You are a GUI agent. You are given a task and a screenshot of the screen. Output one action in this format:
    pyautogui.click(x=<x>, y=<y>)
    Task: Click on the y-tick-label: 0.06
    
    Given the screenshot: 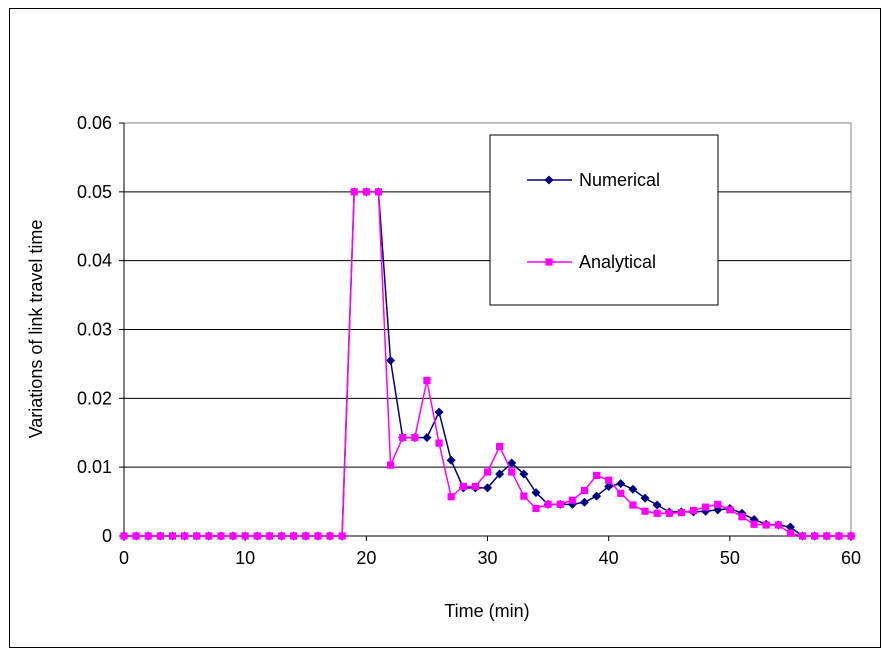 What is the action you would take?
    pyautogui.click(x=94, y=123)
    